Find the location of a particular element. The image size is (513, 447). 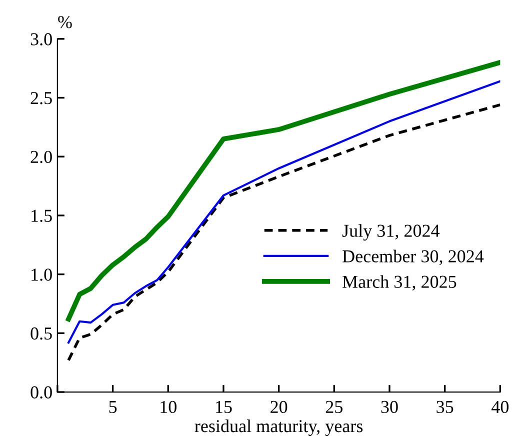

y-tick-label: 0.5 is located at coordinates (41, 333).